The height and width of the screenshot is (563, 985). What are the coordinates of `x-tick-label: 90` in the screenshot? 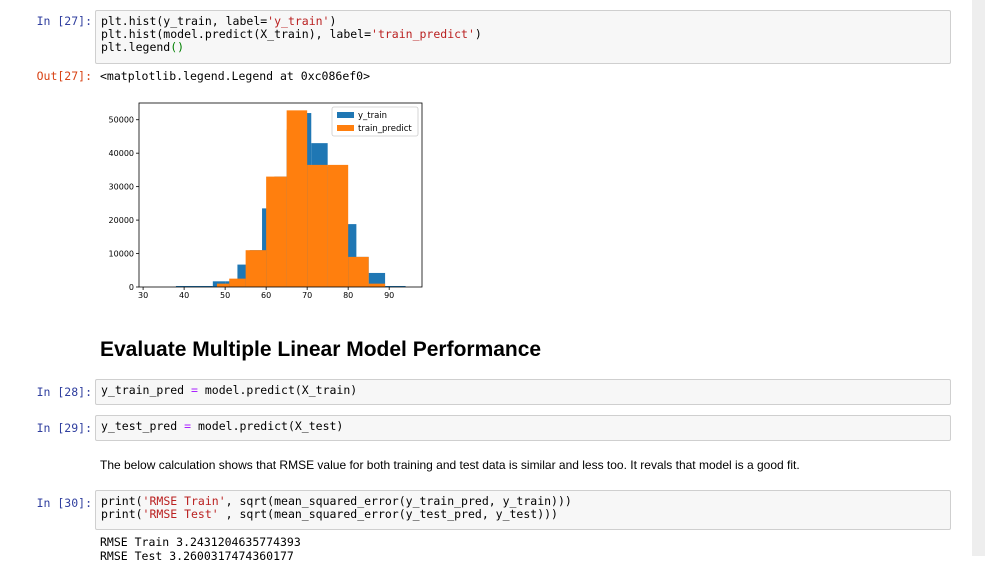 It's located at (389, 295).